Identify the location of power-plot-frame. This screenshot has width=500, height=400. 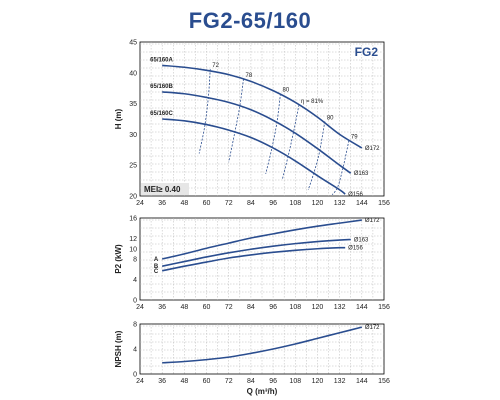
(262, 259).